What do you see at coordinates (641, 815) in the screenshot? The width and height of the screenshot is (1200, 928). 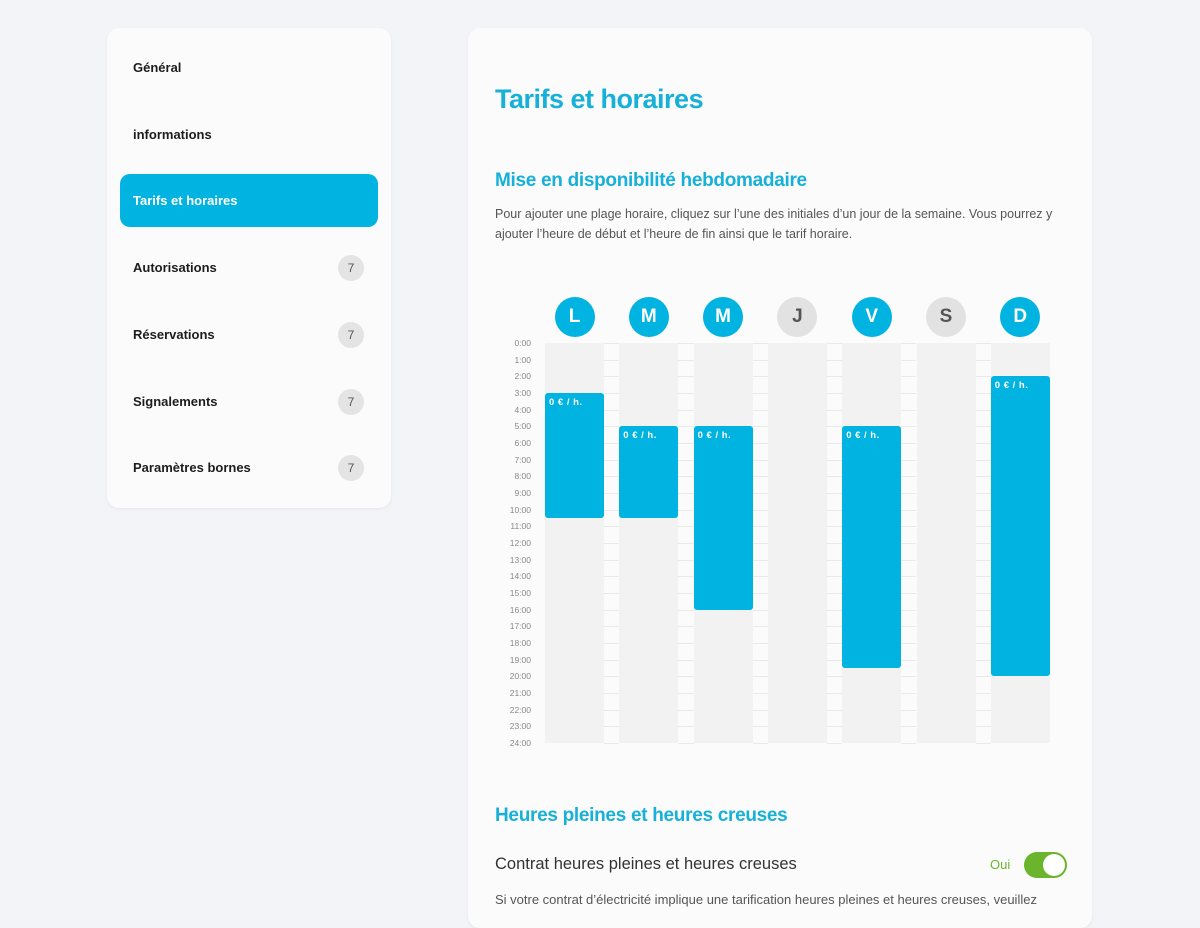 I see `section-heading: Heures pleines et heures creuses` at bounding box center [641, 815].